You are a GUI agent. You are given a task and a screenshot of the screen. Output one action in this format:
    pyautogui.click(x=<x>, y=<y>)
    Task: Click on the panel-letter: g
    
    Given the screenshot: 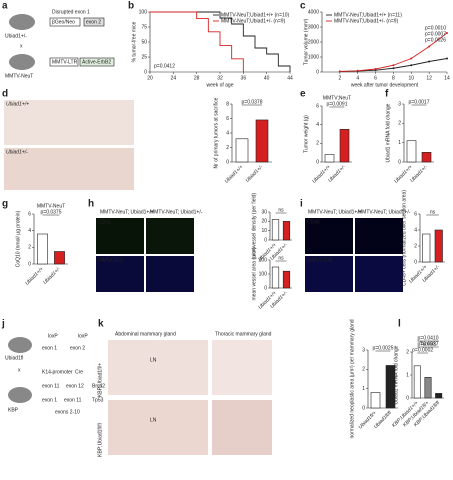 What is the action you would take?
    pyautogui.click(x=5, y=204)
    